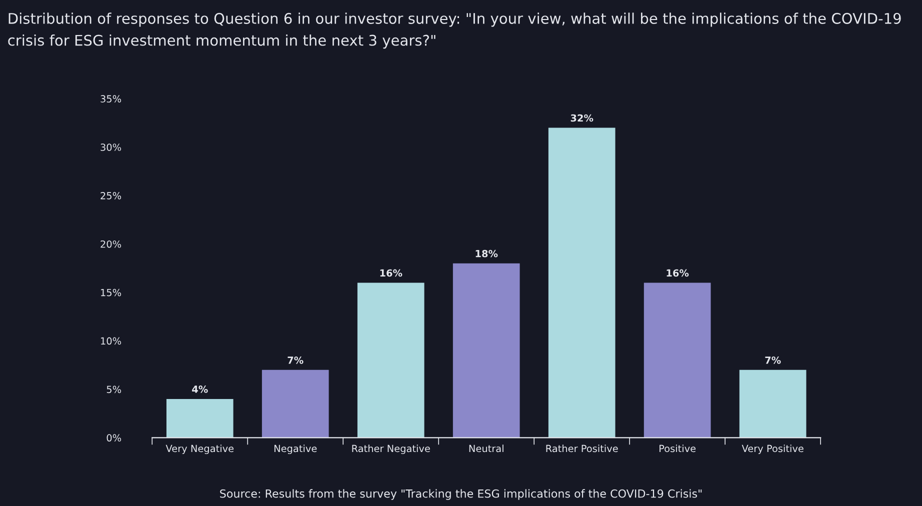 The image size is (922, 506). I want to click on y-tick-label: 30%, so click(111, 147).